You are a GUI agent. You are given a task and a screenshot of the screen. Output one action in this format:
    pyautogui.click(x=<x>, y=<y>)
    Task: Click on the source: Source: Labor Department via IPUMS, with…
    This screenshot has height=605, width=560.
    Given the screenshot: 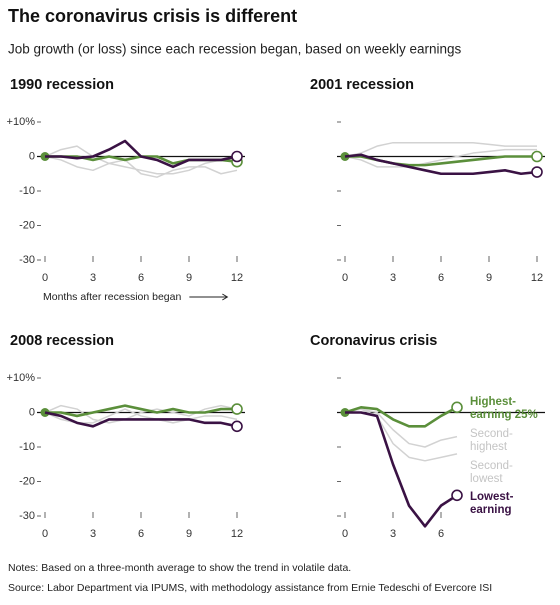 What is the action you would take?
    pyautogui.click(x=250, y=588)
    